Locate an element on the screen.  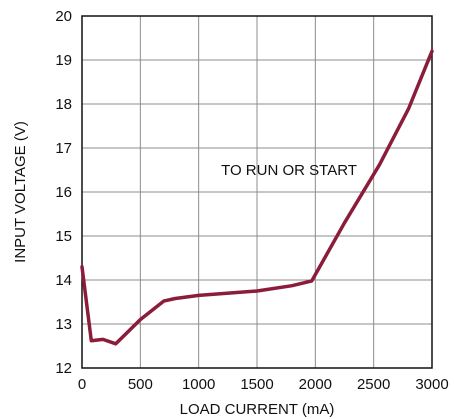
y-axis-label: INPUT VOLTAGE (V) is located at coordinates (20, 192).